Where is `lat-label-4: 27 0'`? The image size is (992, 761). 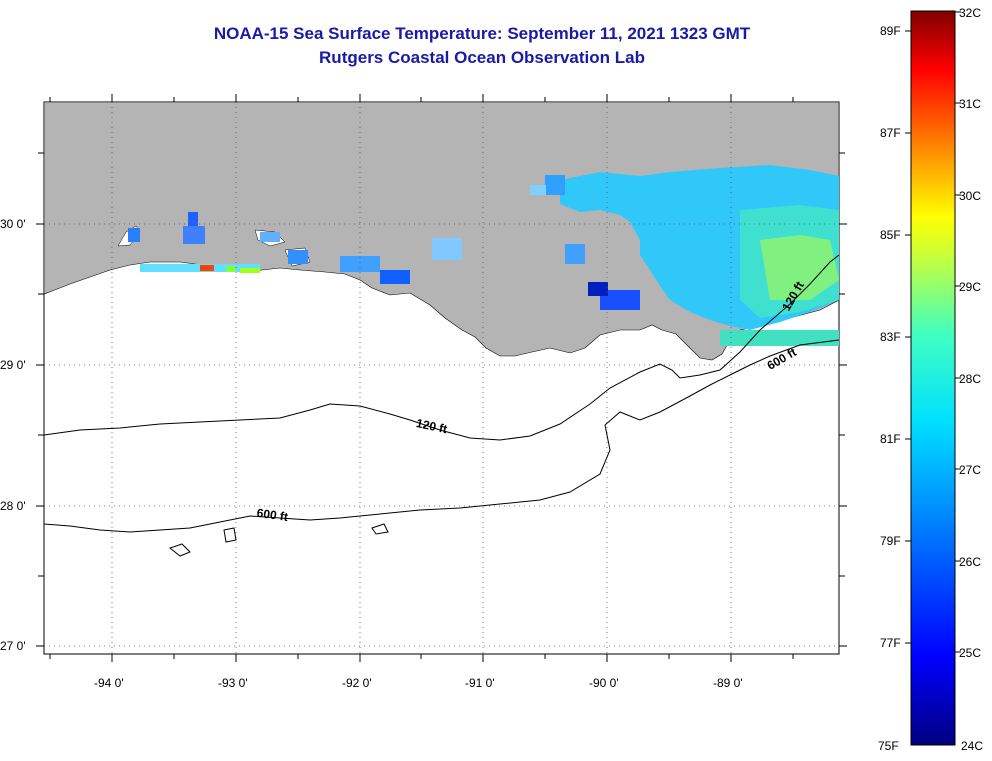 lat-label-4: 27 0' is located at coordinates (13, 646).